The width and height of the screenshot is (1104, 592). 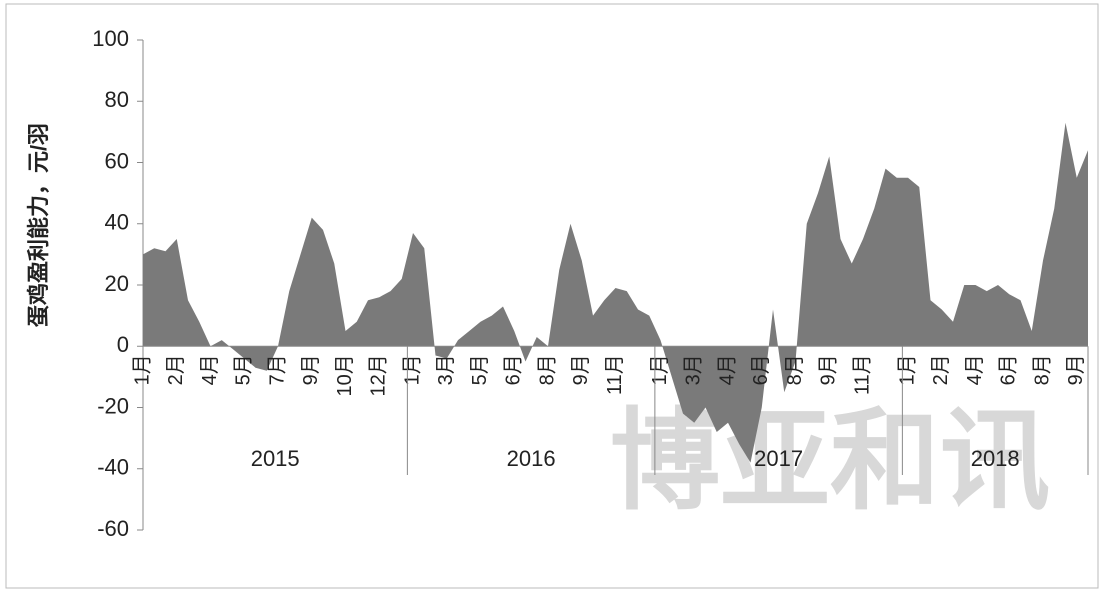 What do you see at coordinates (113, 405) in the screenshot?
I see `y-tick-label: -20` at bounding box center [113, 405].